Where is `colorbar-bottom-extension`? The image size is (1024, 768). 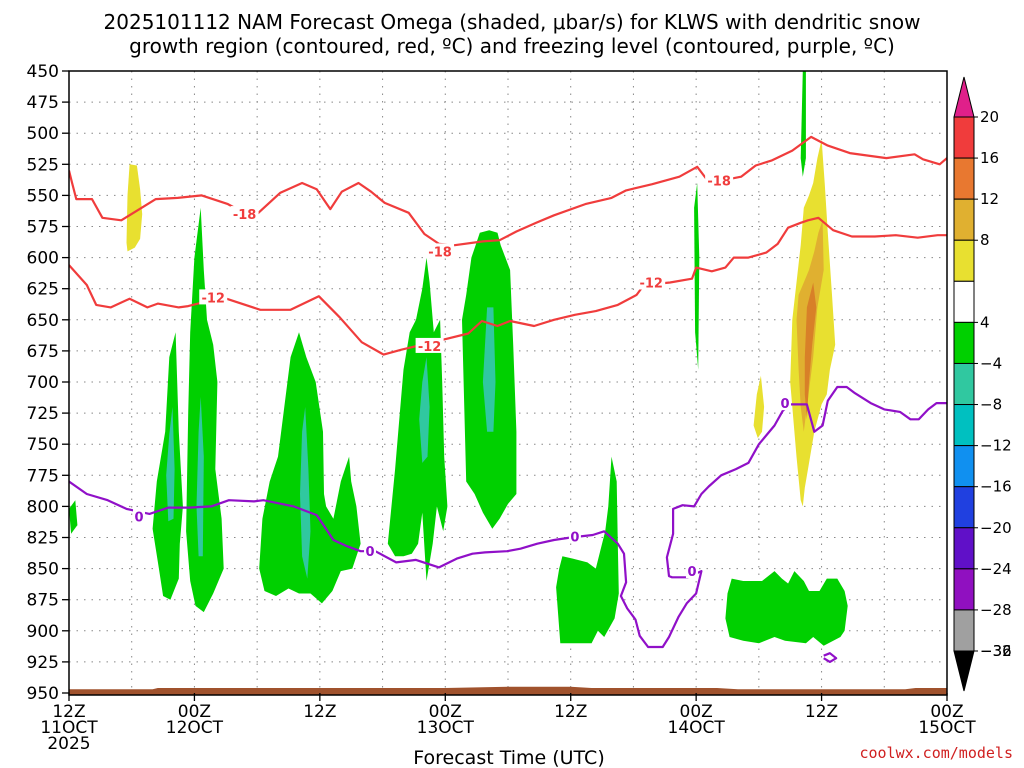 colorbar-bottom-extension is located at coordinates (964, 671).